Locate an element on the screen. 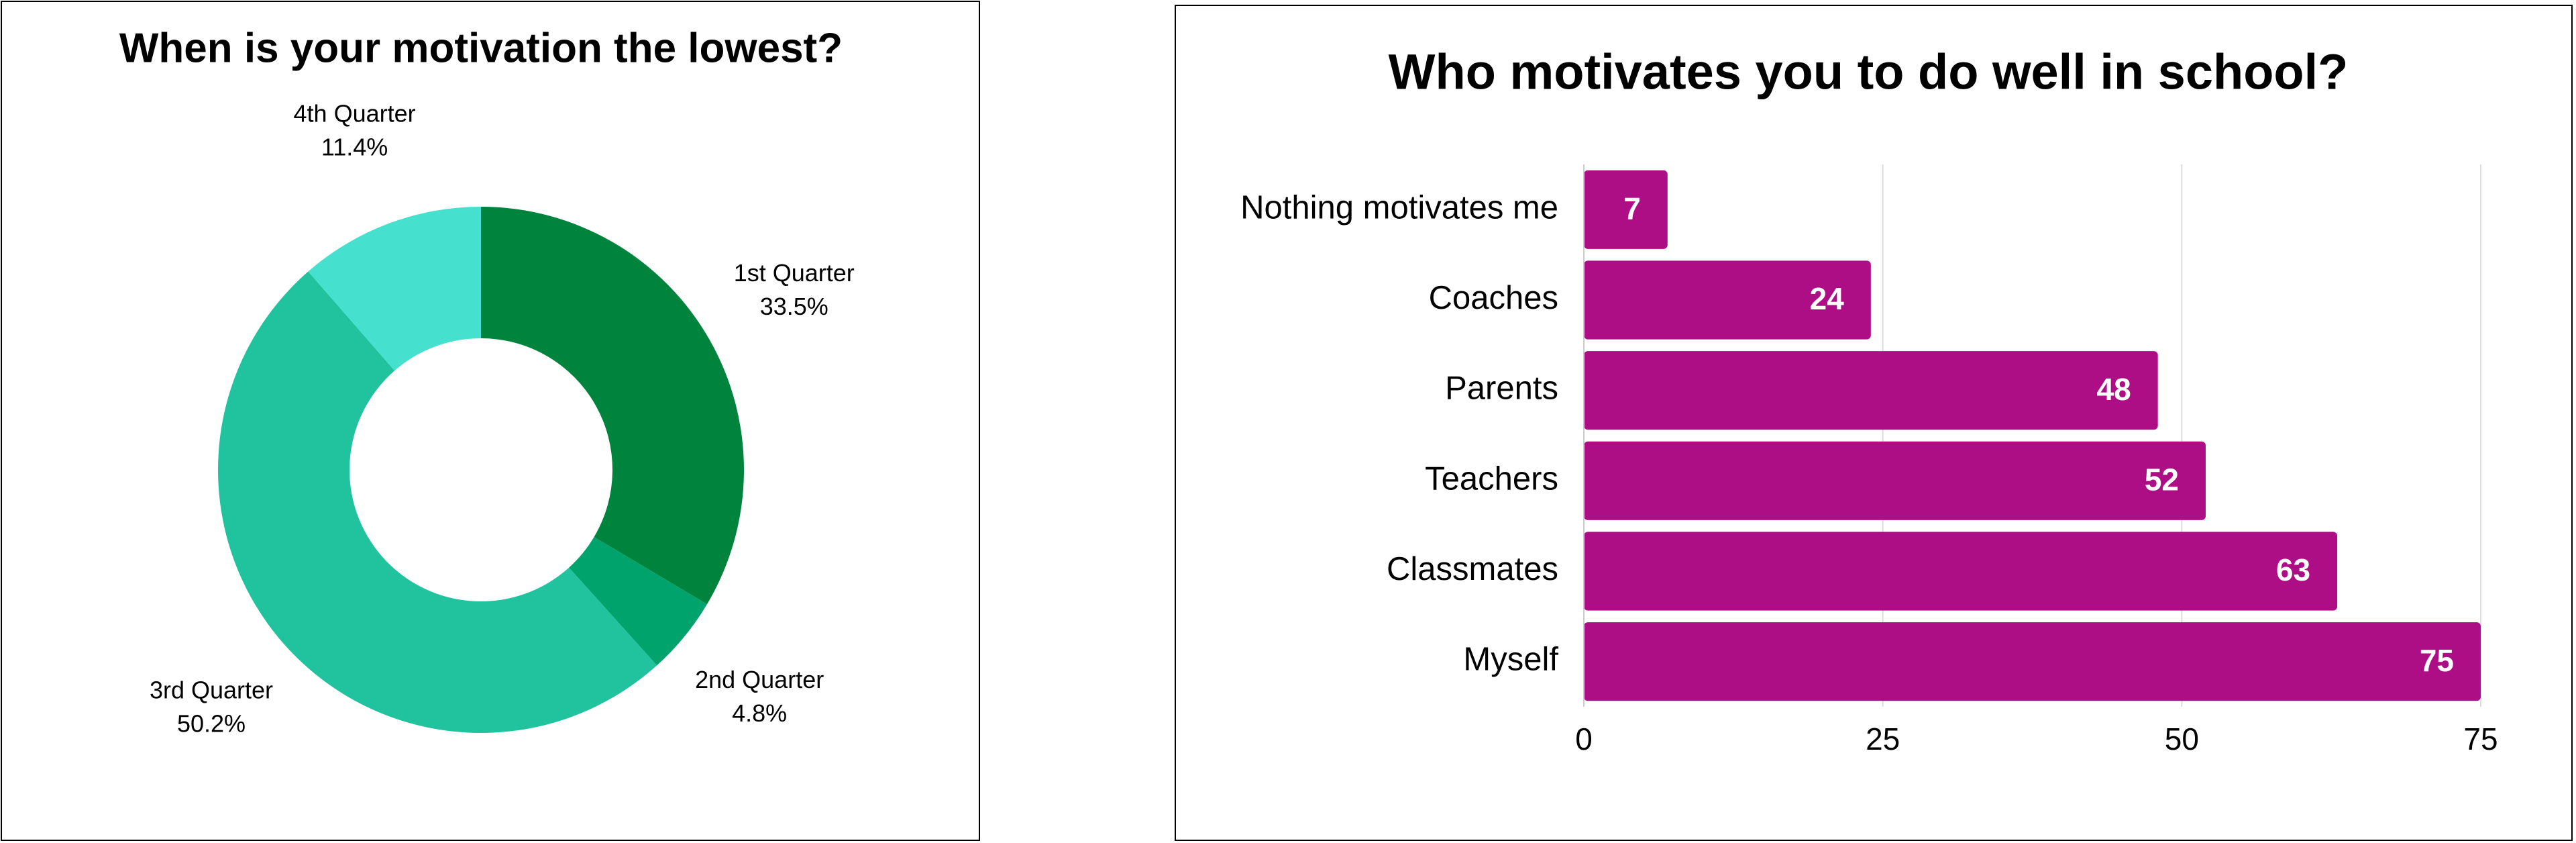 Image resolution: width=2576 pixels, height=843 pixels. bar-value-label: 7 is located at coordinates (1632, 209).